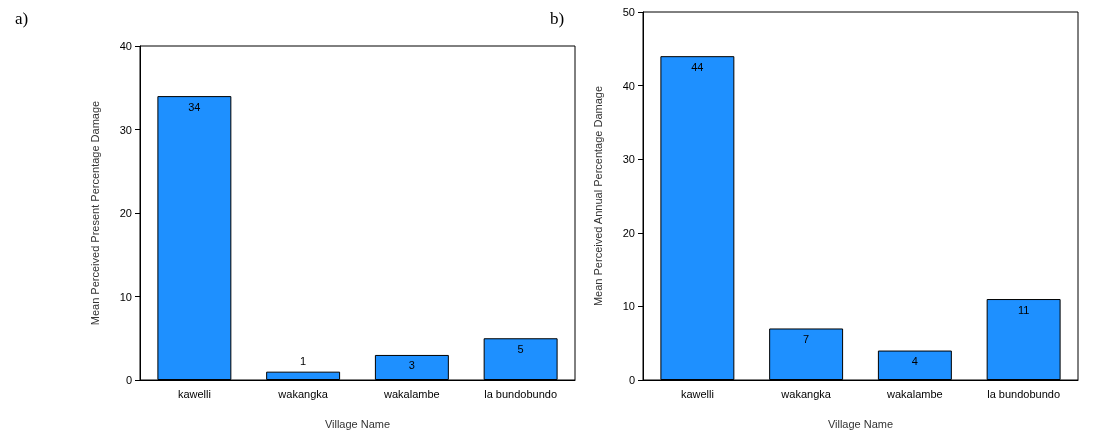 Image resolution: width=1101 pixels, height=436 pixels. What do you see at coordinates (94, 213) in the screenshot?
I see `y-axis-title: Mean Perceived Present Percentage Damage` at bounding box center [94, 213].